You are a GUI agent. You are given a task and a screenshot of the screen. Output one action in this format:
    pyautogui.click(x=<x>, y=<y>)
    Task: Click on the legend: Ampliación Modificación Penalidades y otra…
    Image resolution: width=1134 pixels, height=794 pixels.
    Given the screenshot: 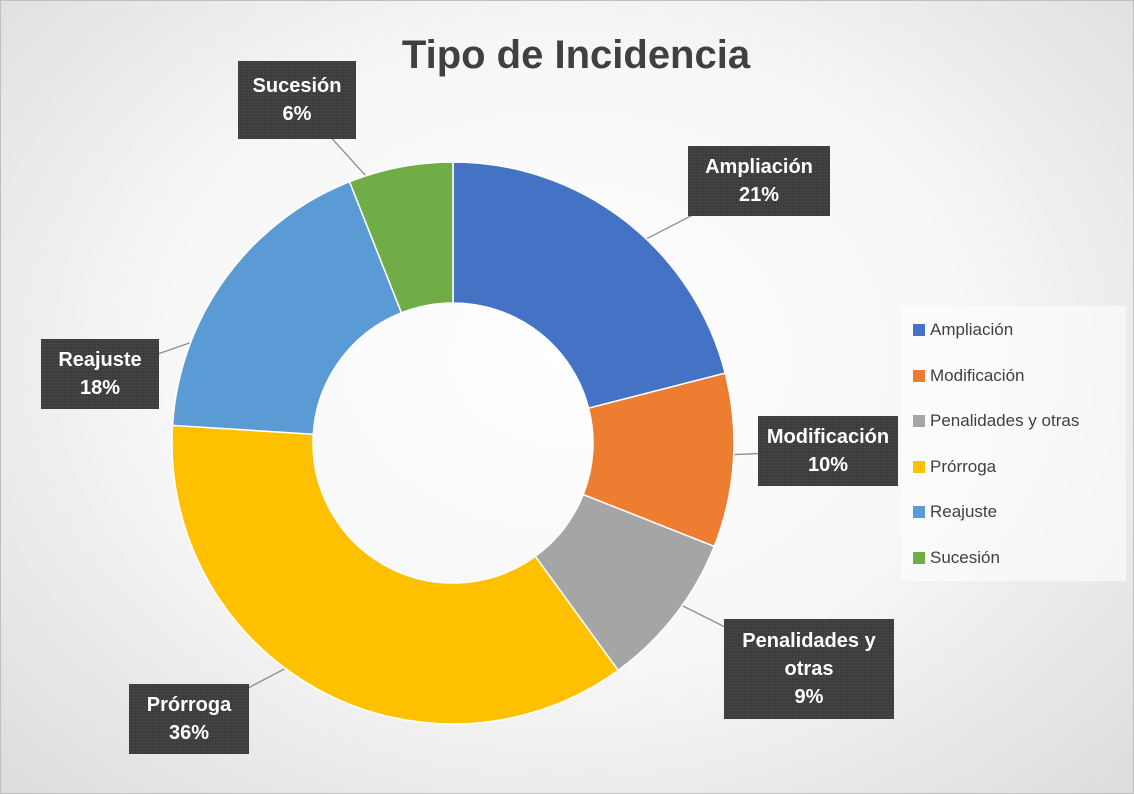 What is the action you would take?
    pyautogui.click(x=1013, y=443)
    